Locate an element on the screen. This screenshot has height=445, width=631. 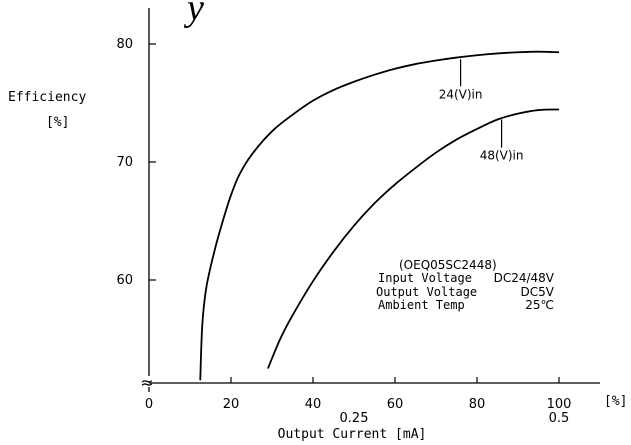
x-tick-label: 100 is located at coordinates (559, 404).